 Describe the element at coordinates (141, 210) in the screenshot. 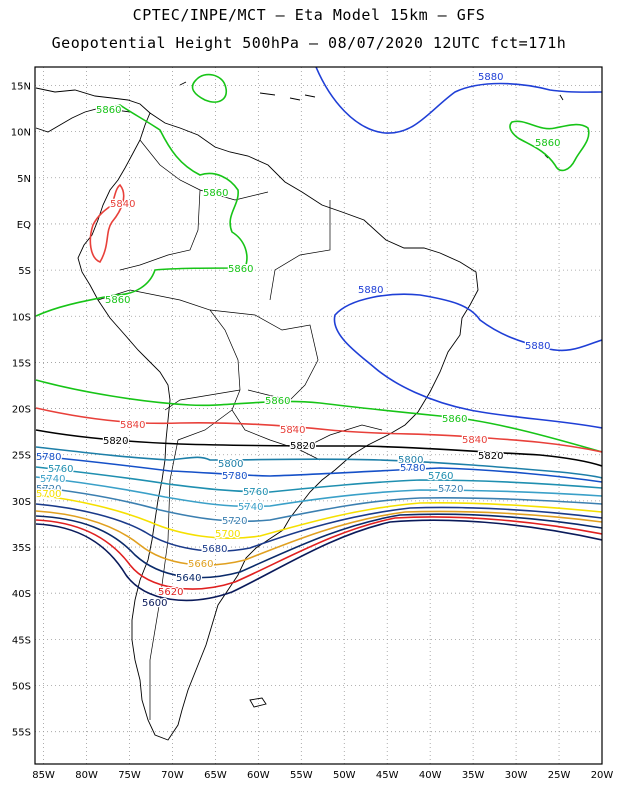

I see `contour-5860-north` at that location.